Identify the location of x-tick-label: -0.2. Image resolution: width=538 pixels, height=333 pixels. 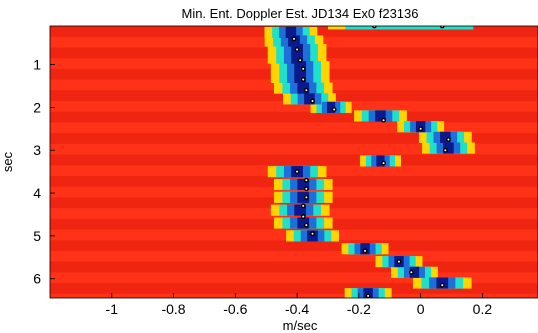
(359, 309).